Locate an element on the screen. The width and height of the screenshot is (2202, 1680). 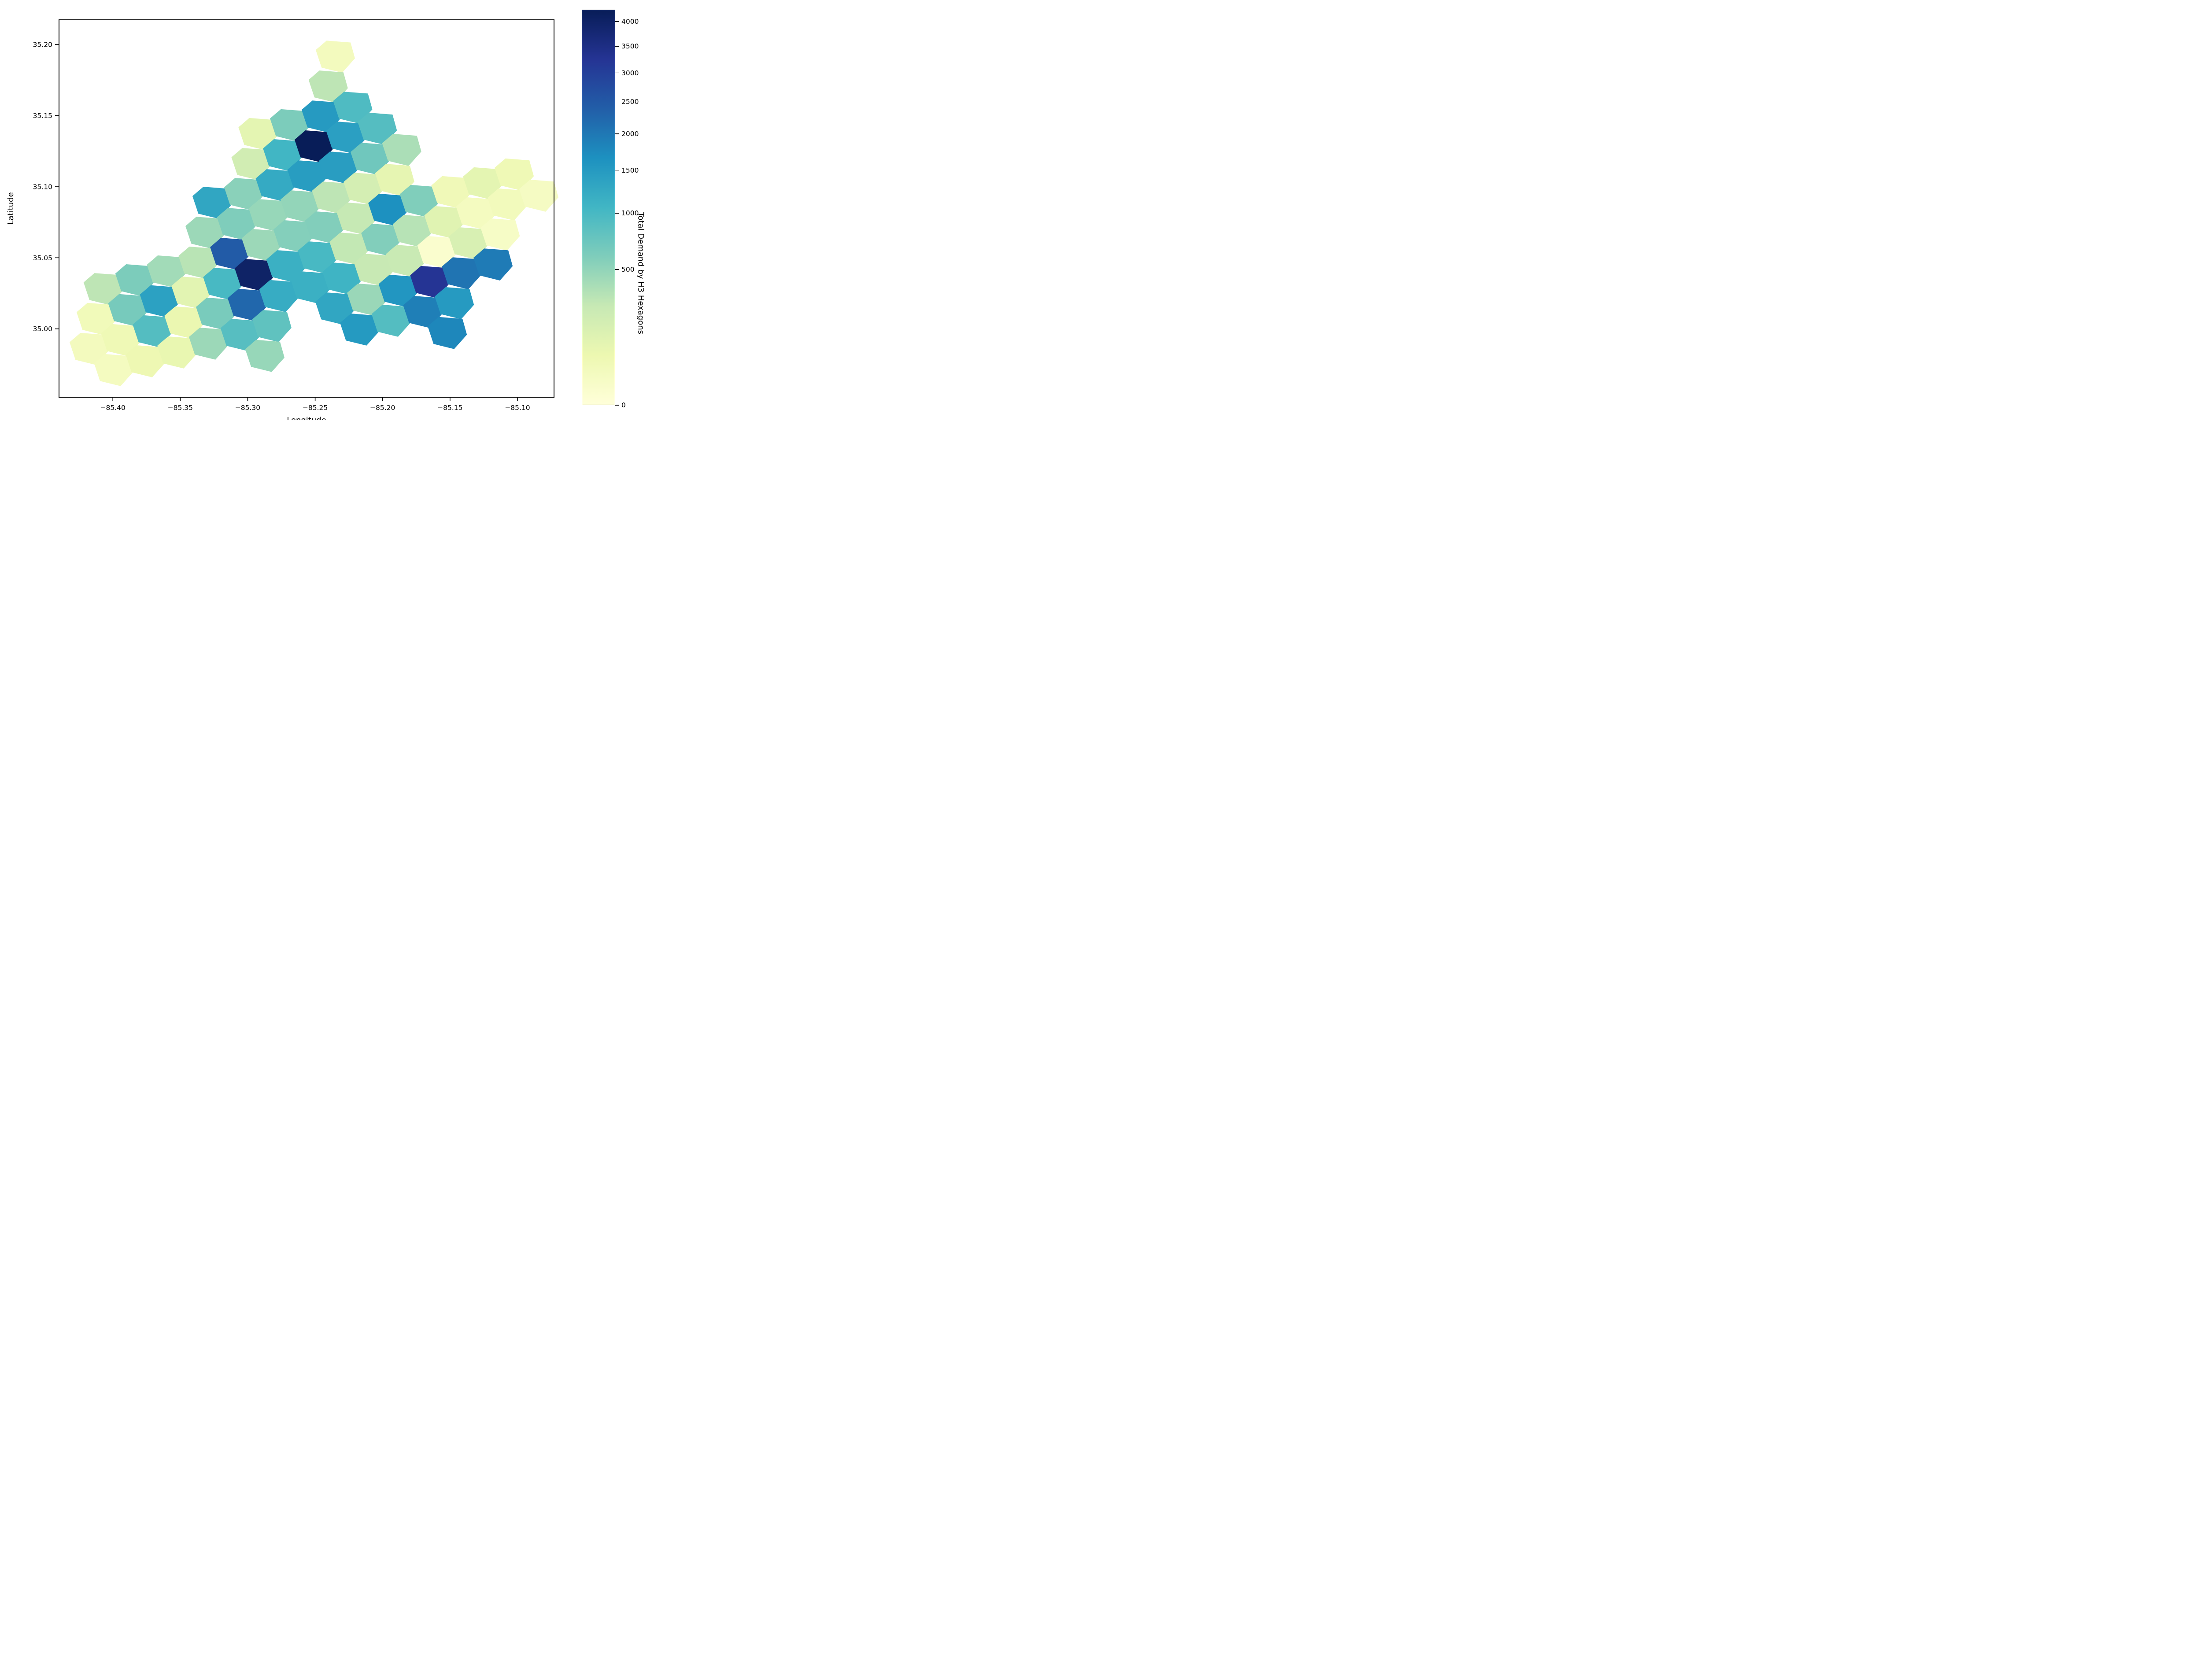
y-tick-label: 35.20 is located at coordinates (42, 45).